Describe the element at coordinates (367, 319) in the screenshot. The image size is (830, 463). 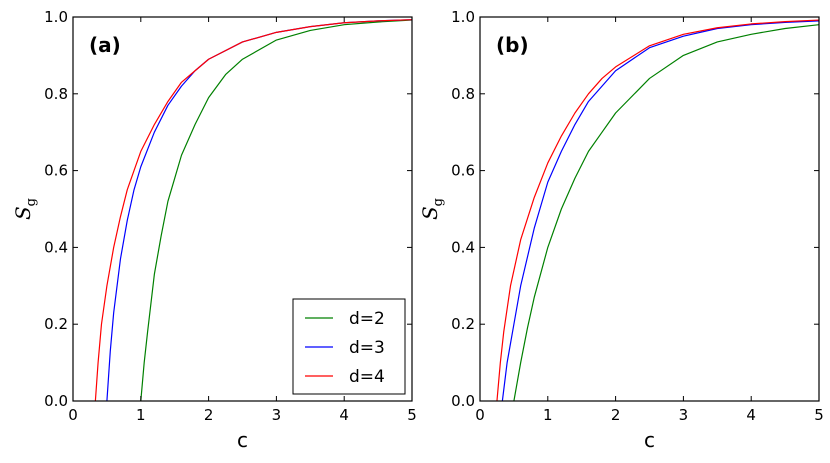
I see `legend-label-d2: d=2` at that location.